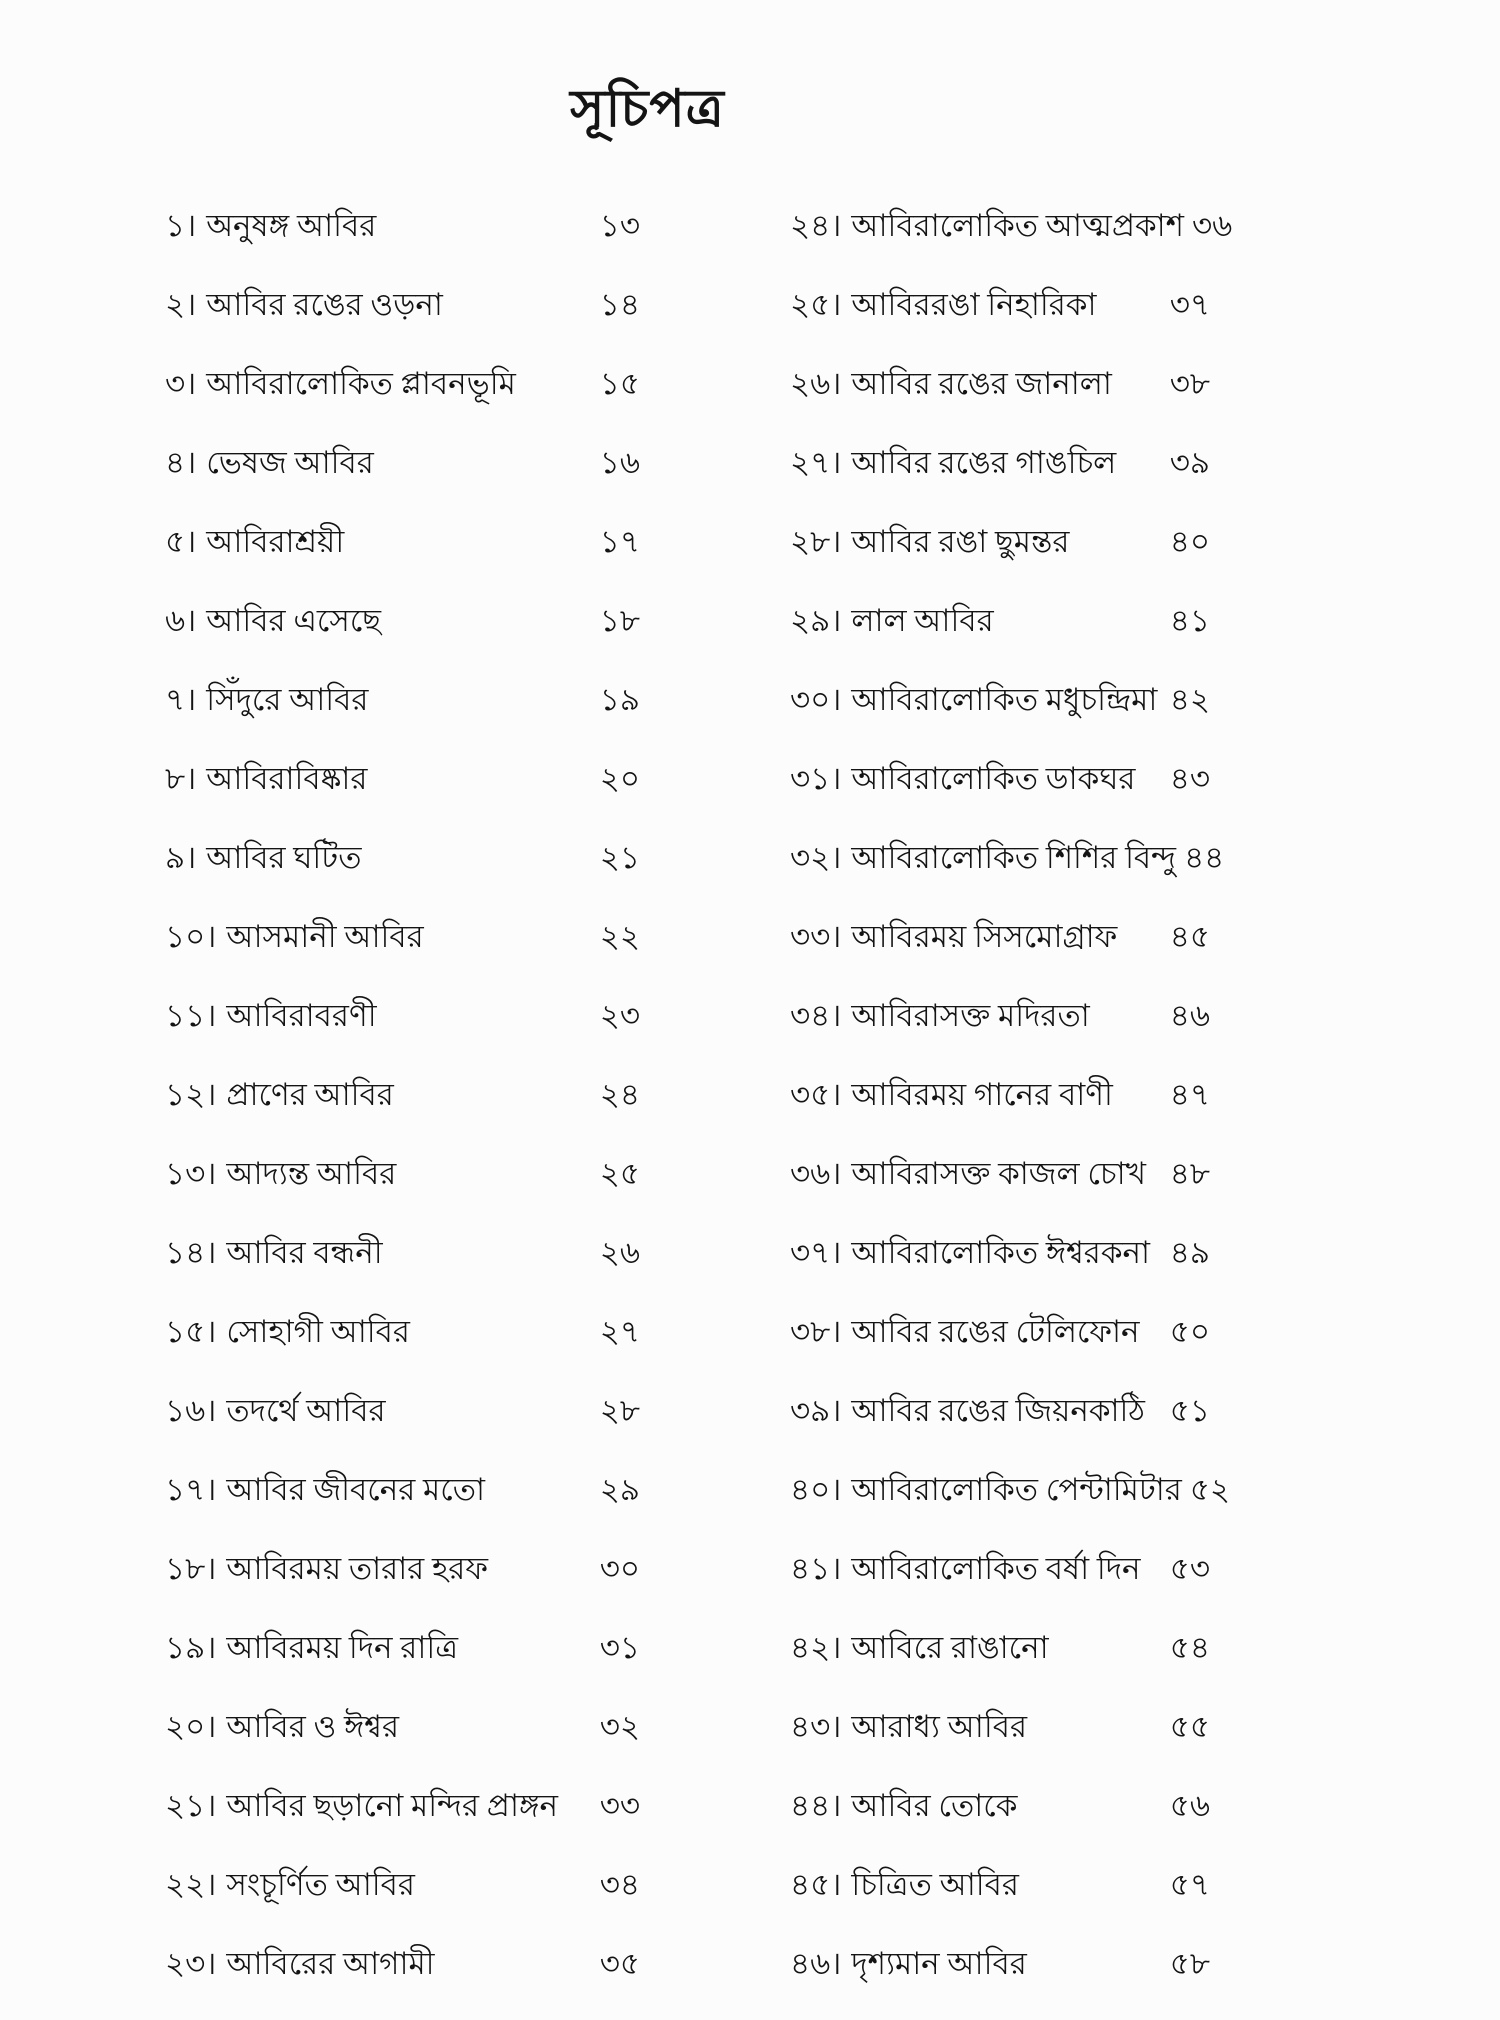  I want to click on toc-entry-label: আবির এসেছে, so click(294, 620).